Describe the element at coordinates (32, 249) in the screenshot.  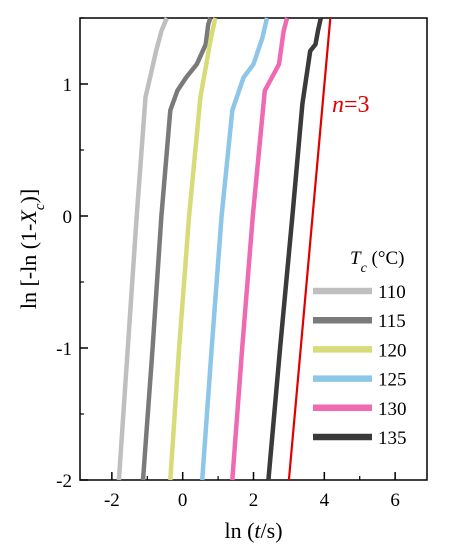
I see `y-axis-label: ln [-ln (1-Xc)]` at that location.